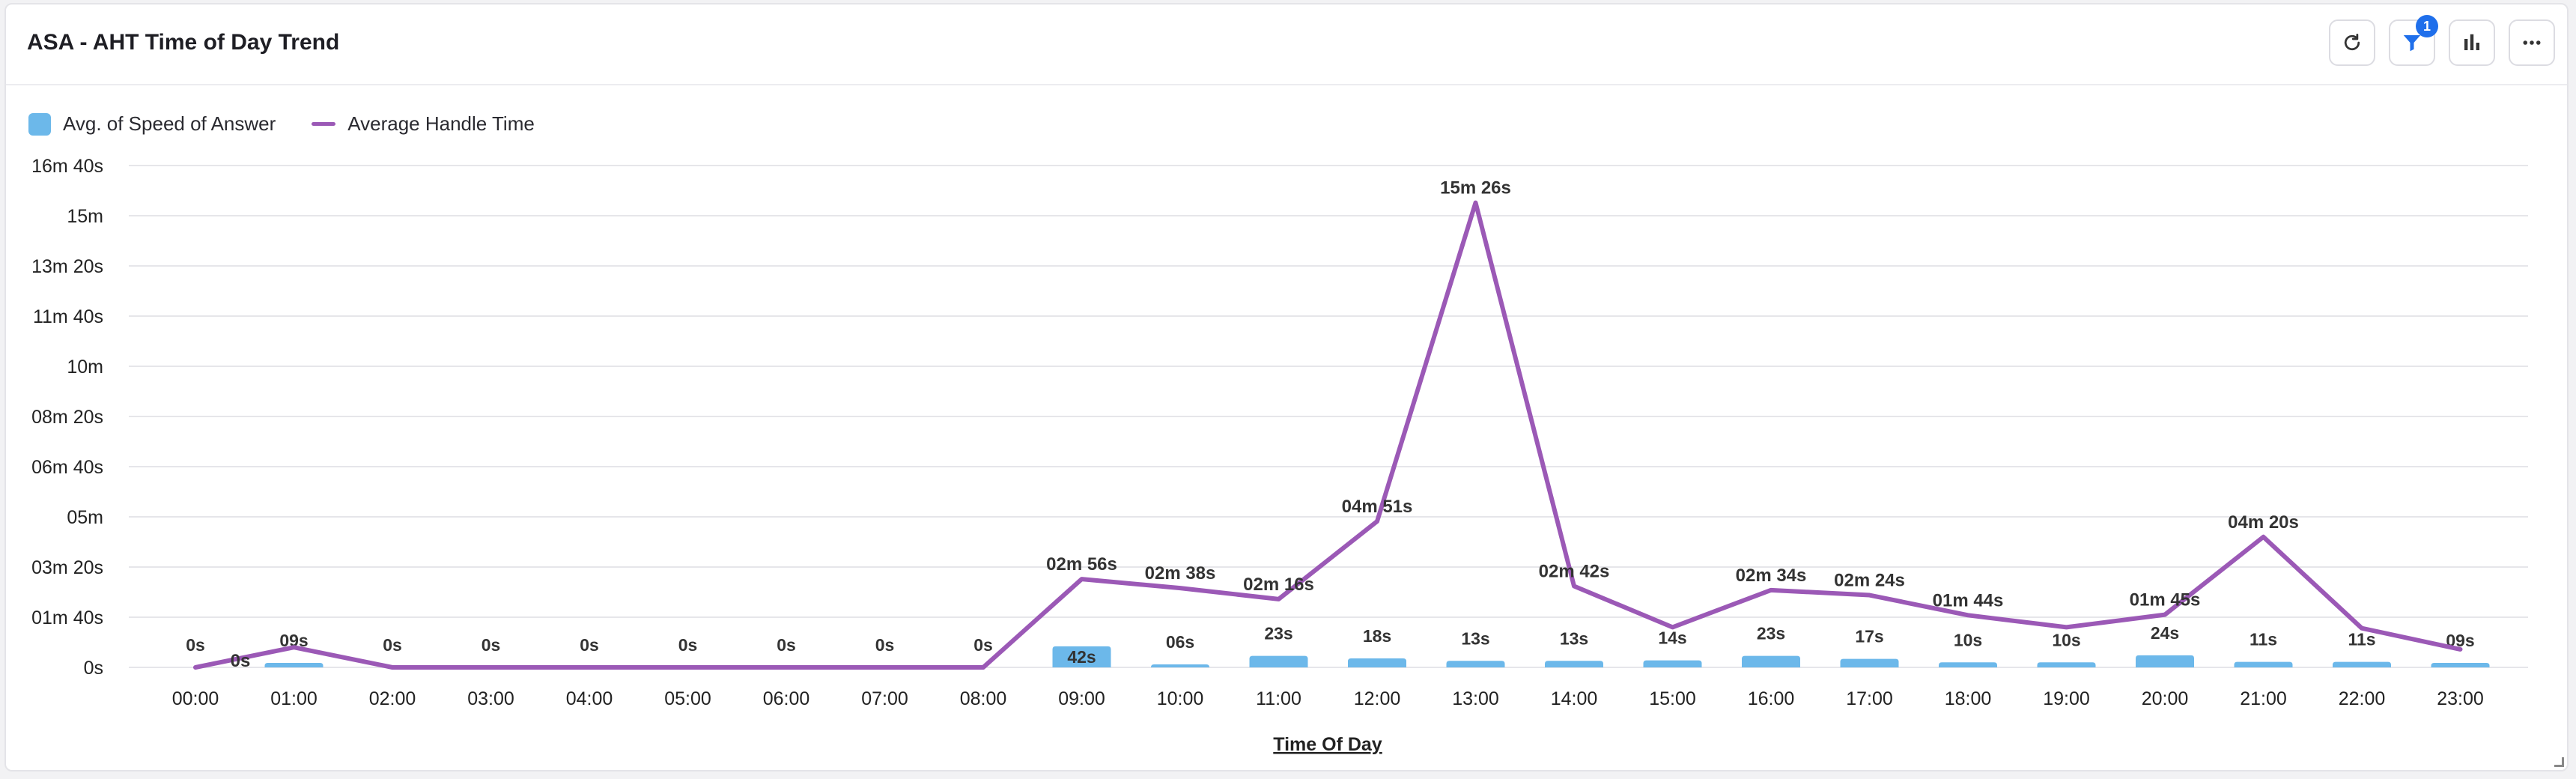 The image size is (2576, 779). What do you see at coordinates (1278, 585) in the screenshot?
I see `aht-line-label: 02m 16s` at bounding box center [1278, 585].